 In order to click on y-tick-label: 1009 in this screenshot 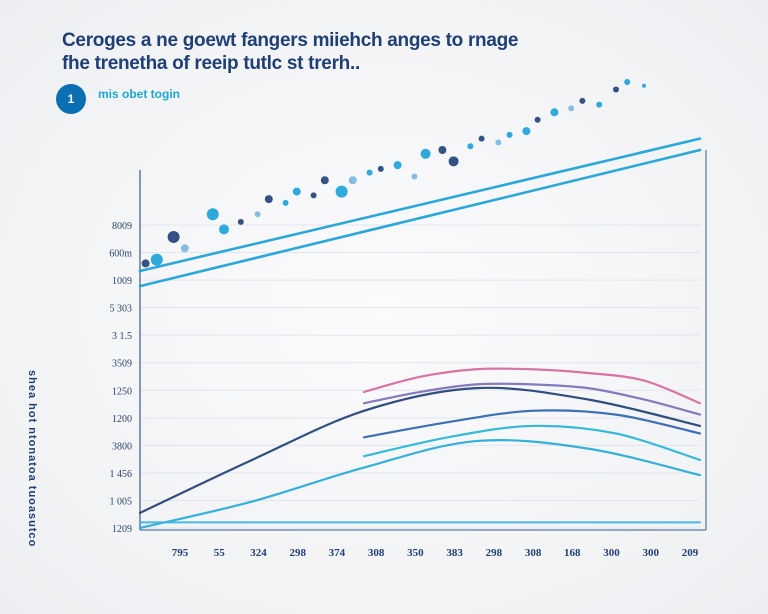, I will do `click(122, 281)`.